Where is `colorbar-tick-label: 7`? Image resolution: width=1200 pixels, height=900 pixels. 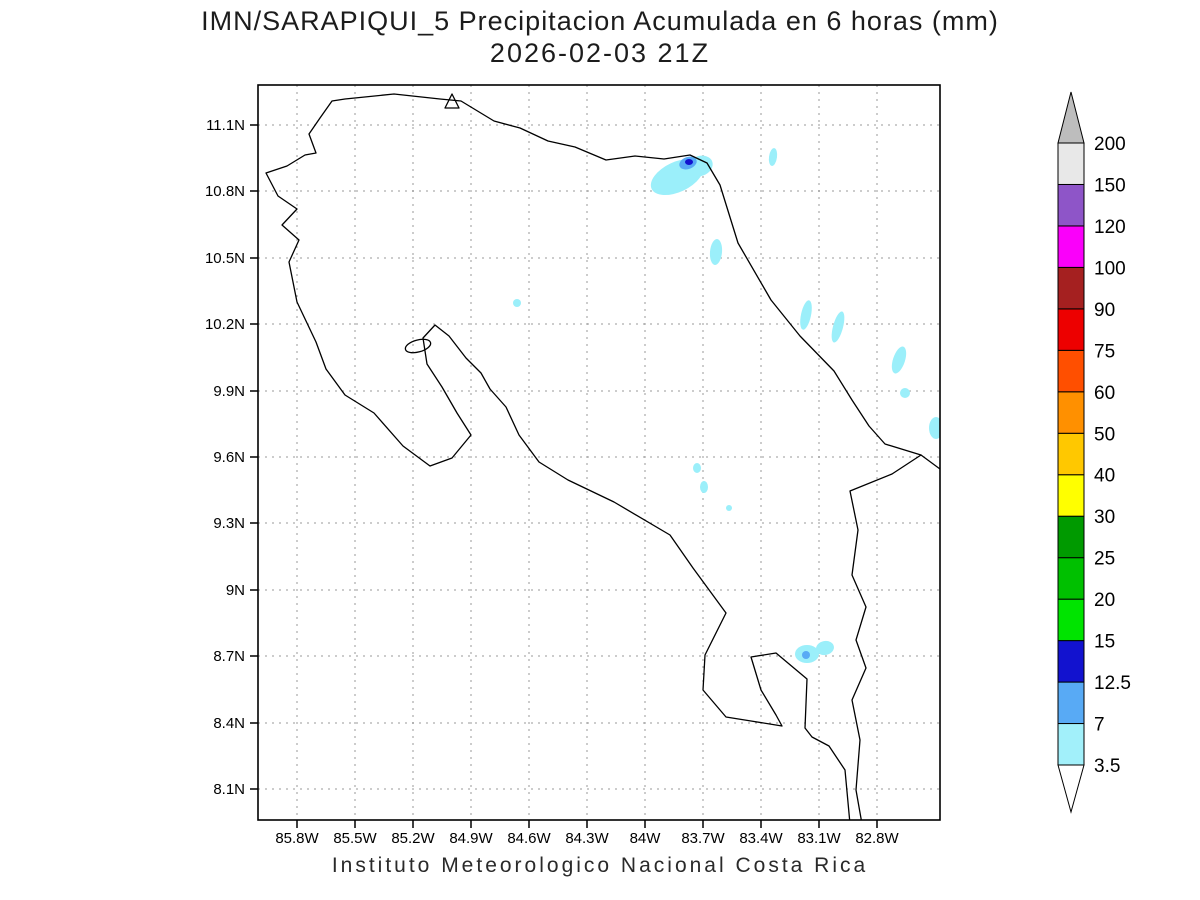
colorbar-tick-label: 7 is located at coordinates (1099, 725).